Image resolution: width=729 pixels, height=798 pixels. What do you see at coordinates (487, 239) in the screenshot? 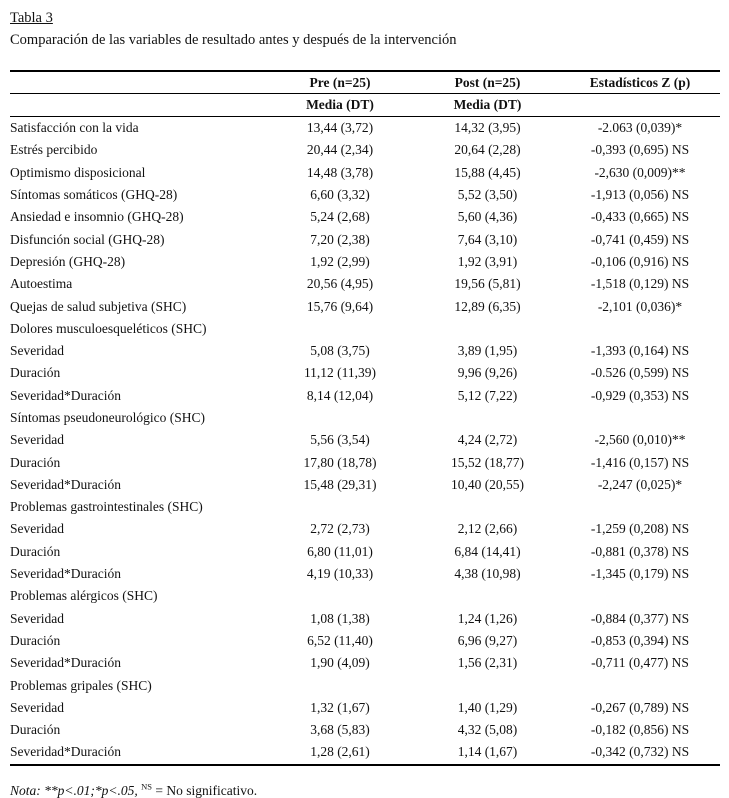
I see `row-post-value: 7,64 (3,10)` at bounding box center [487, 239].